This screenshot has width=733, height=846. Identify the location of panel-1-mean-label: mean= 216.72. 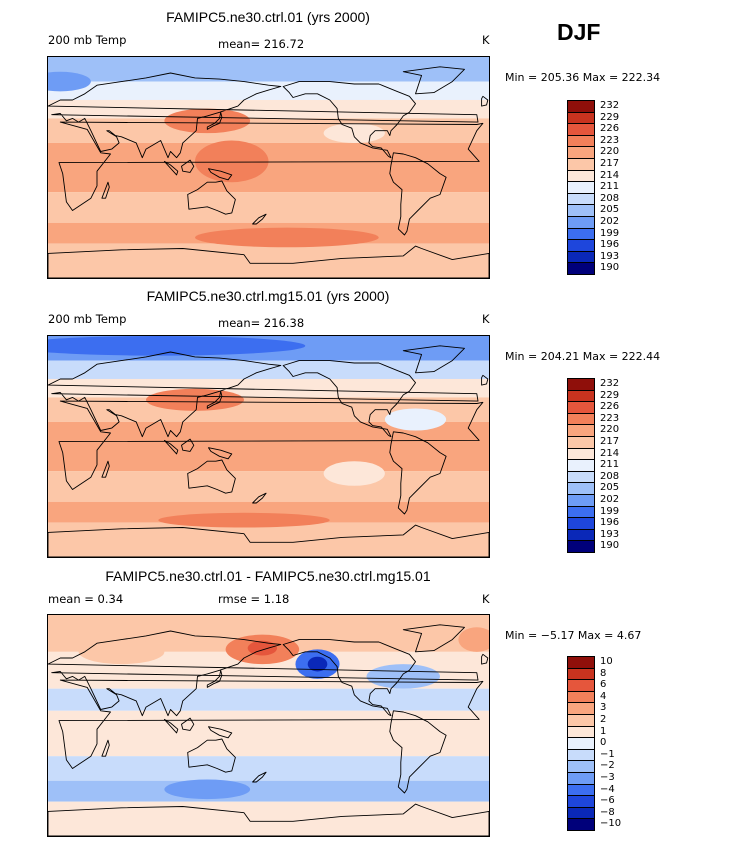
(261, 44).